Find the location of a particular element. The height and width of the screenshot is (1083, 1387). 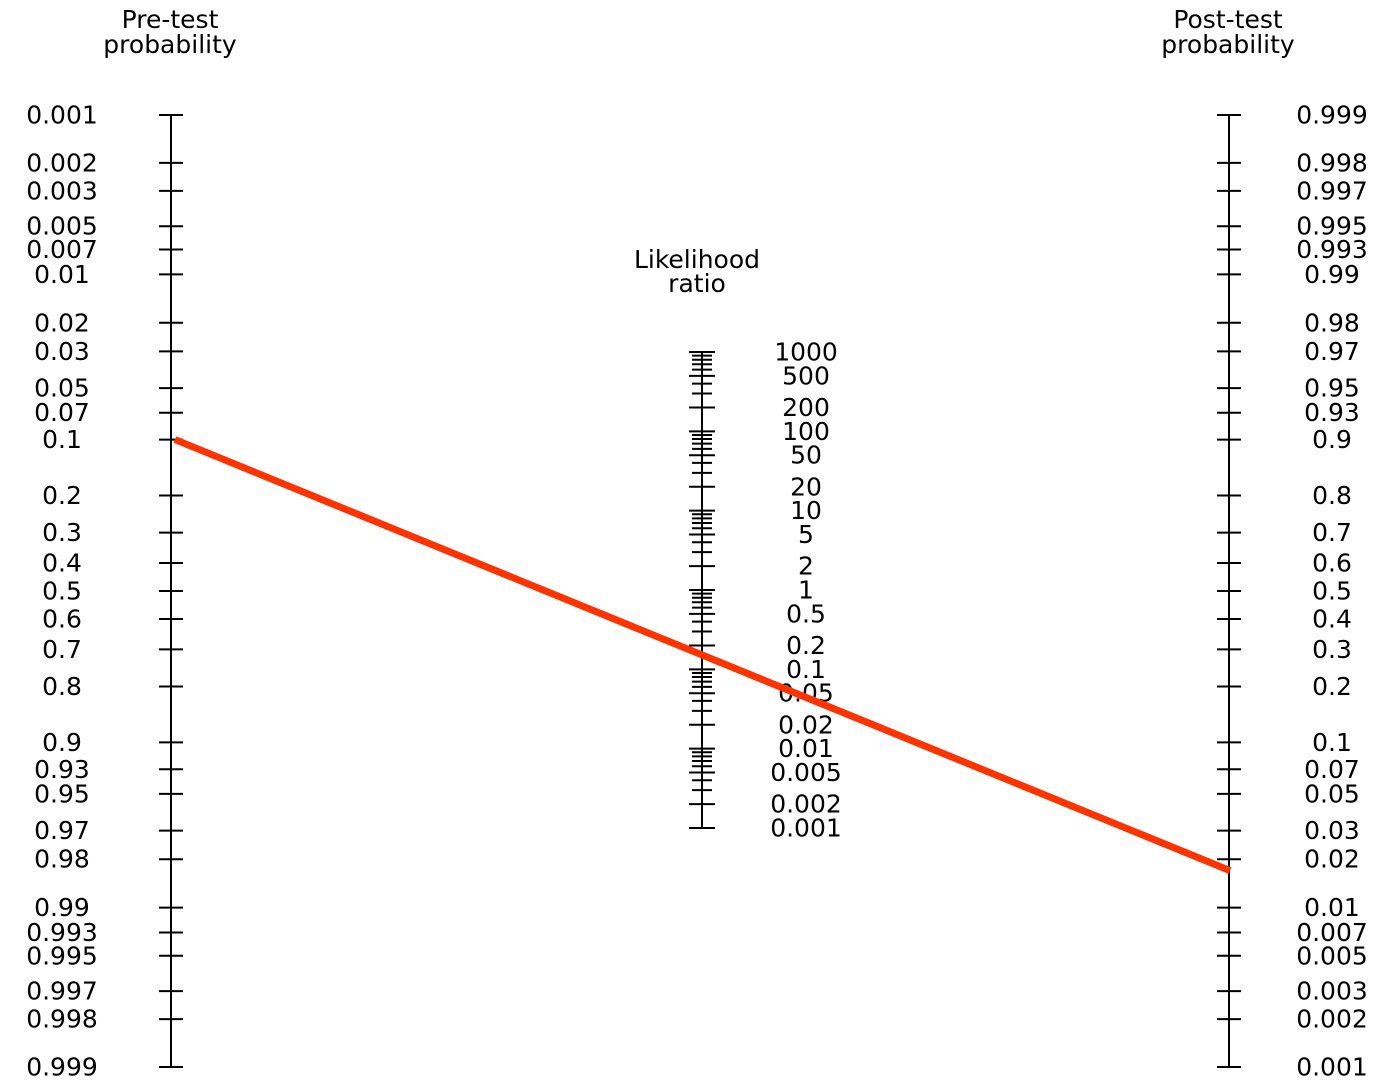

pretest-tick-label: 0.001 is located at coordinates (62, 115).